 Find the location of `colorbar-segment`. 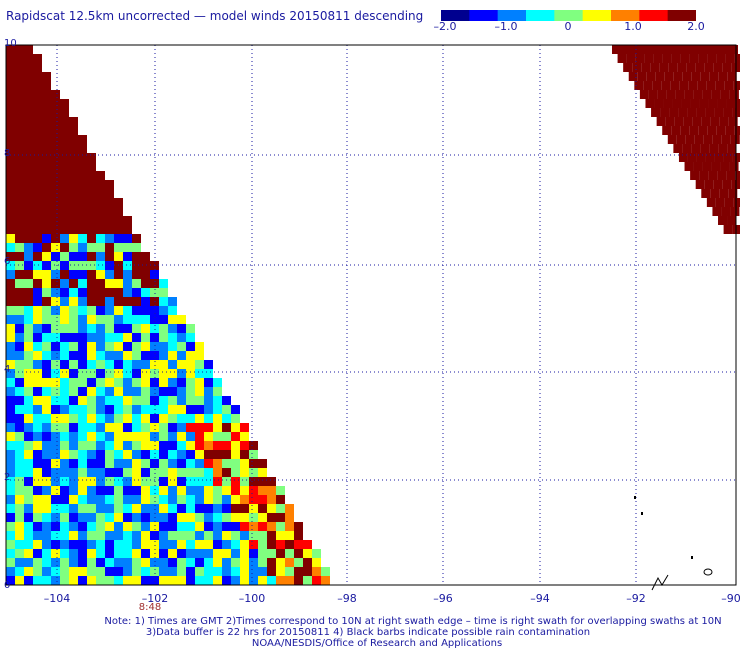

colorbar-segment is located at coordinates (654, 15).